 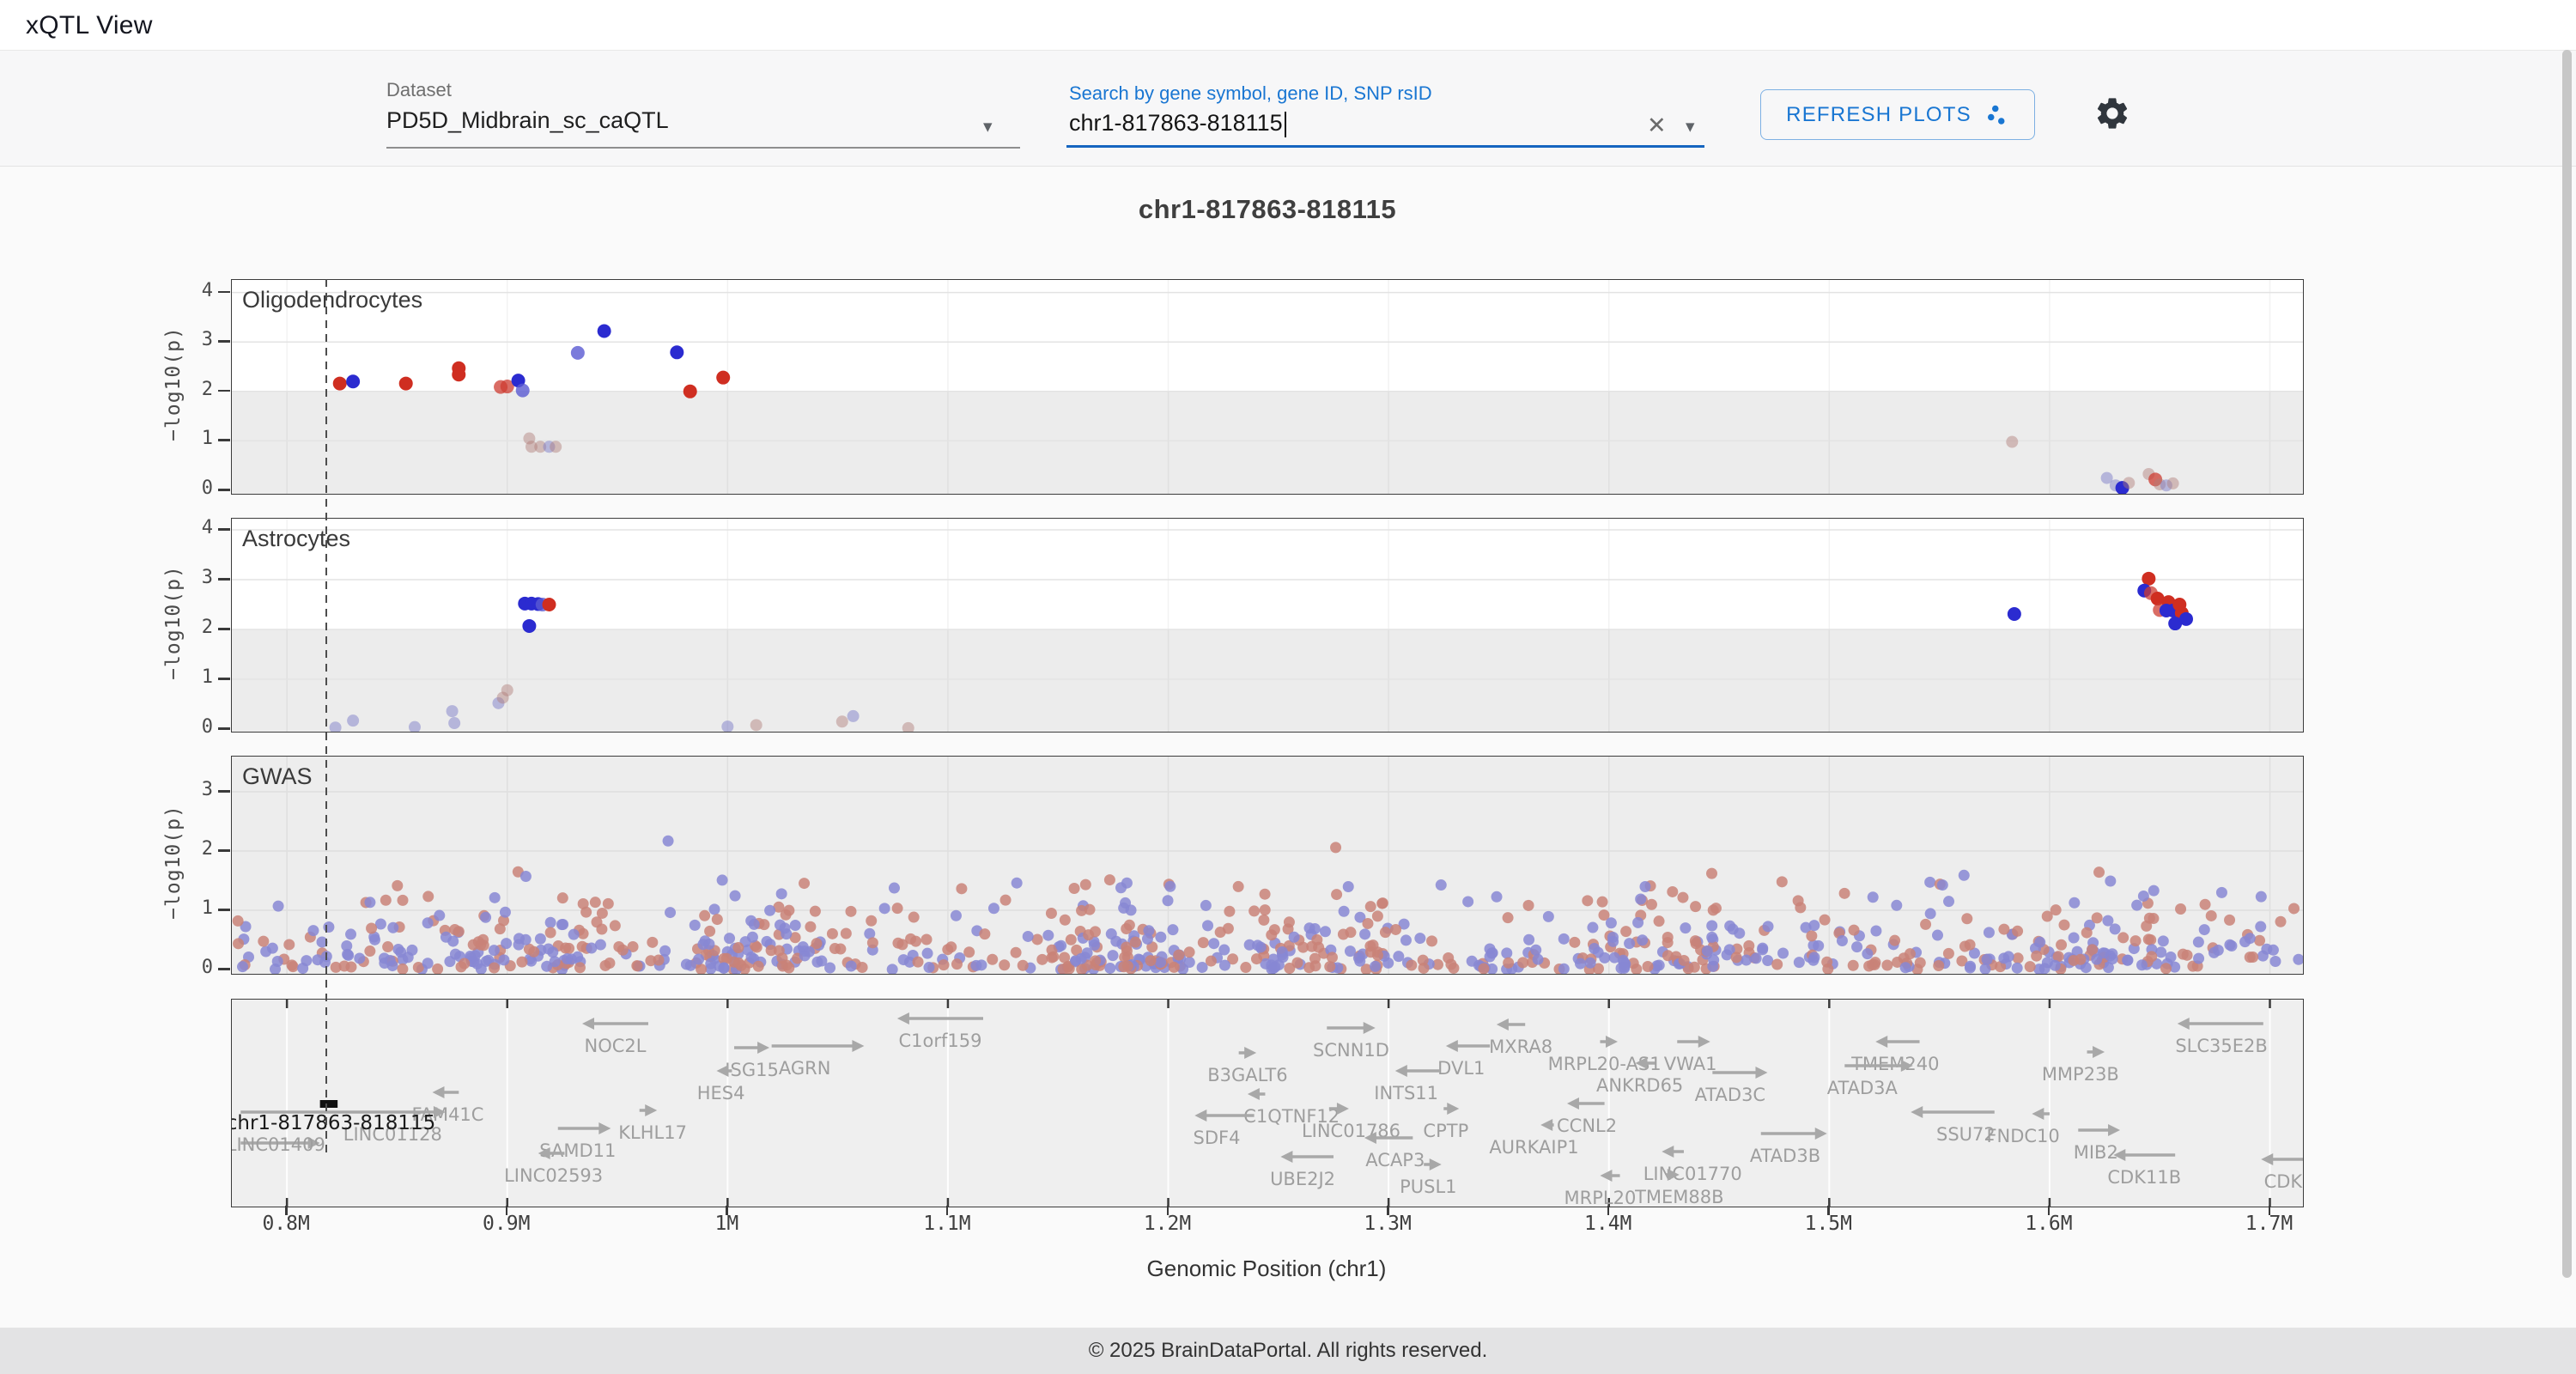 What do you see at coordinates (1894, 1064) in the screenshot?
I see `gene-label: TMEM240` at bounding box center [1894, 1064].